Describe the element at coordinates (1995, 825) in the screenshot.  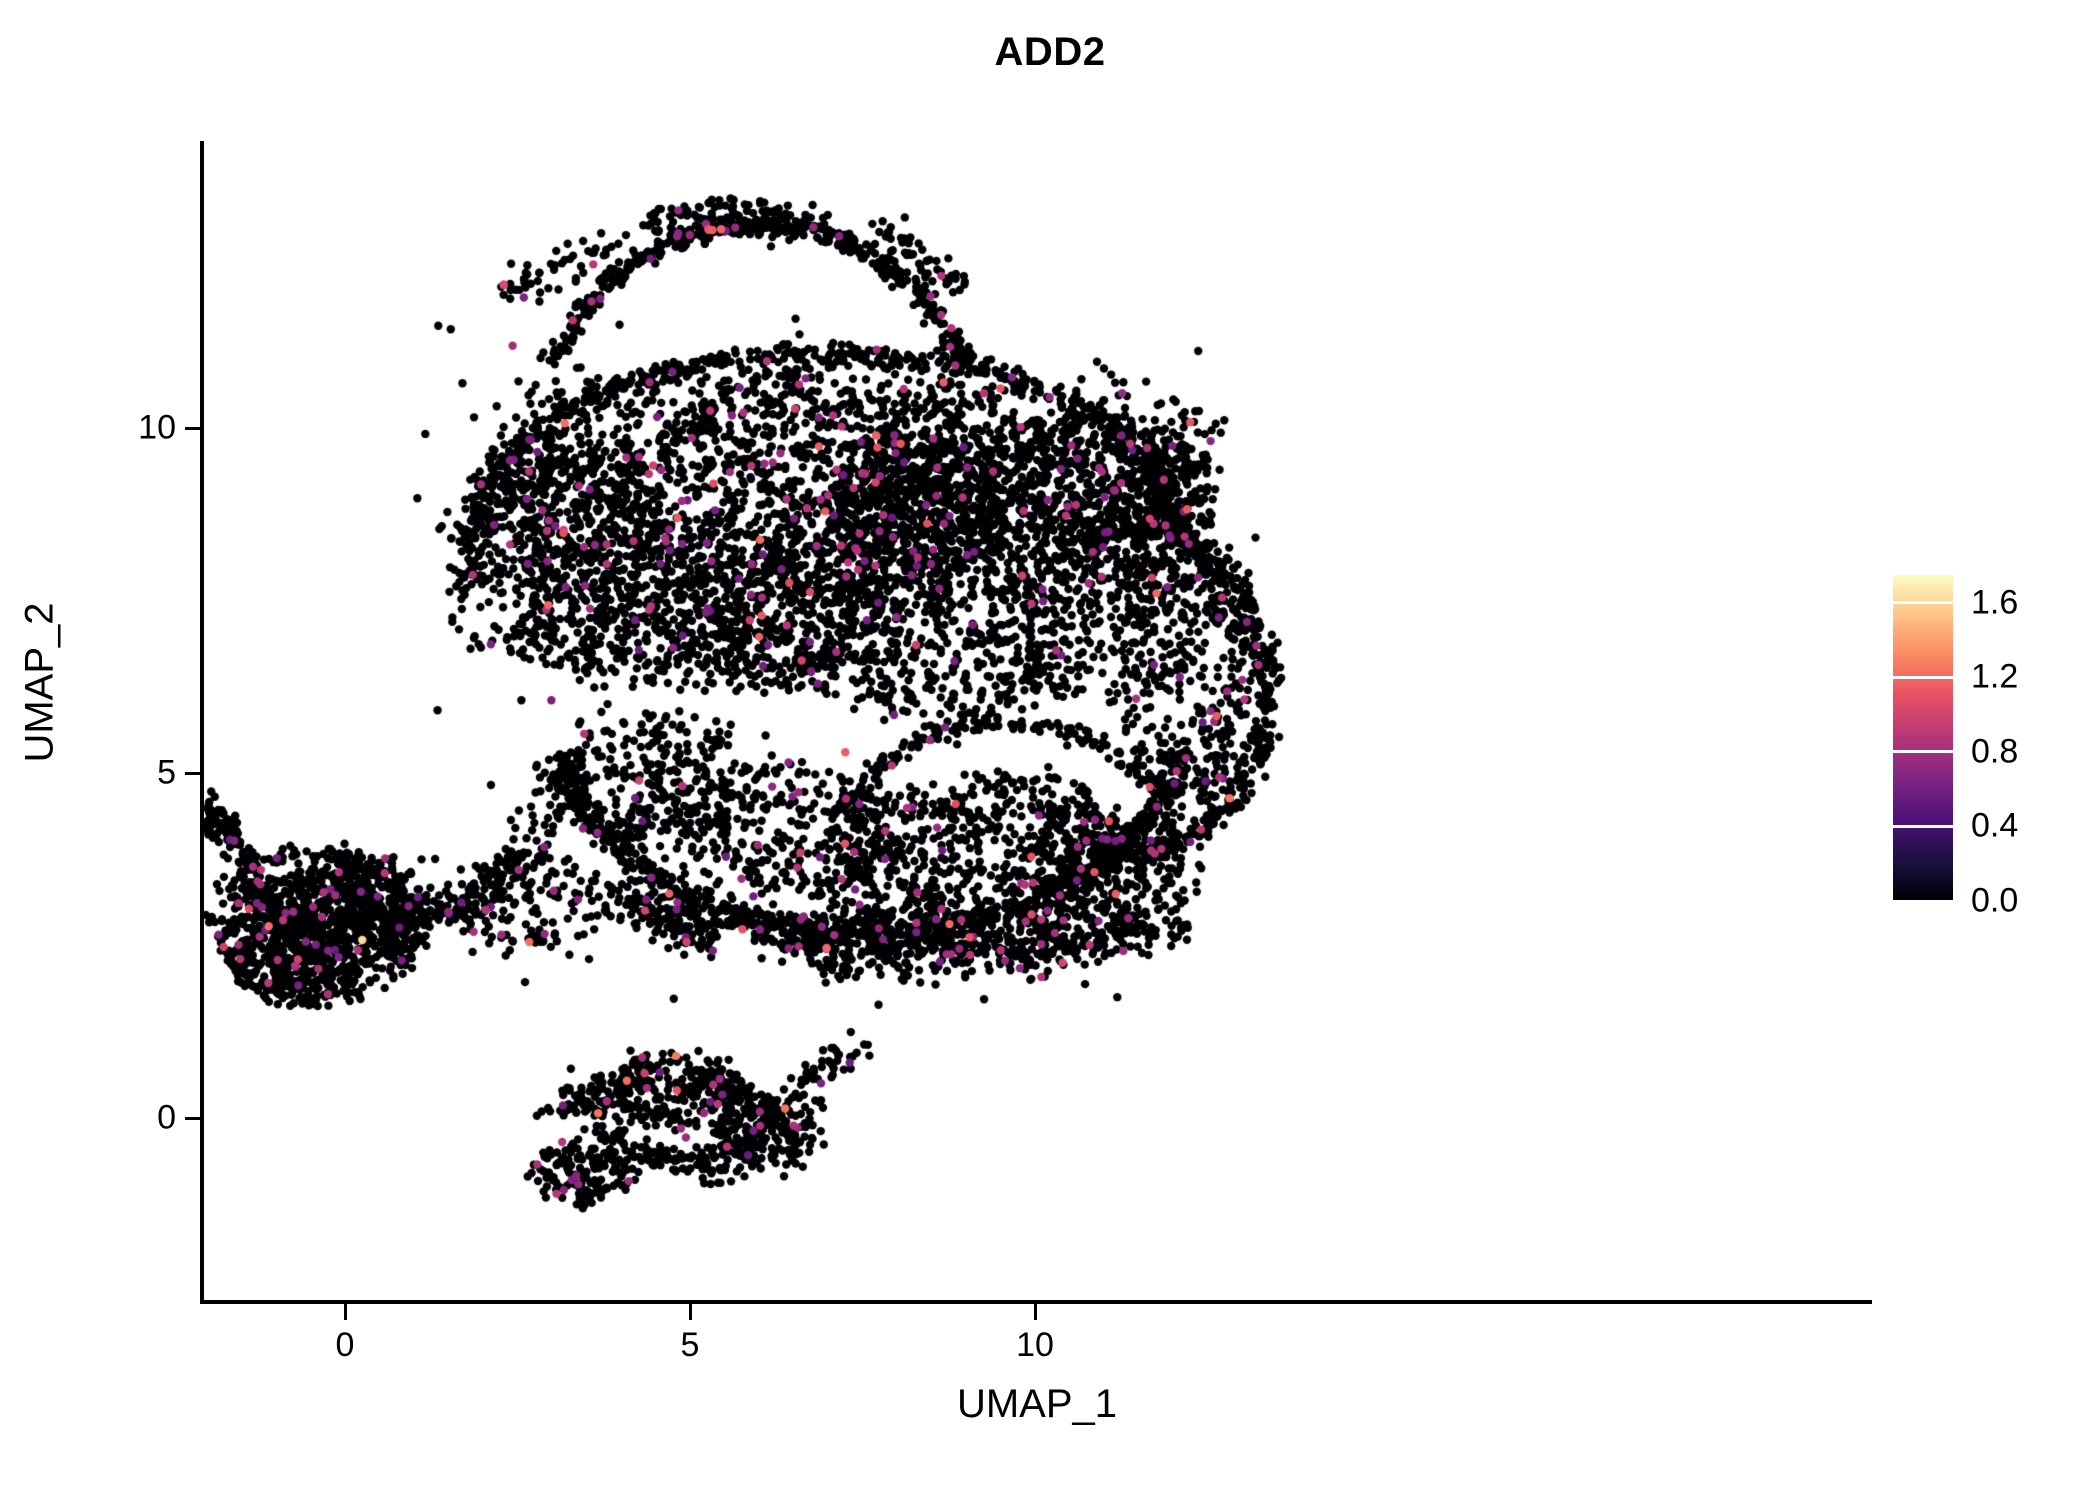
I see `colorbar-tick-label: 0.4` at that location.